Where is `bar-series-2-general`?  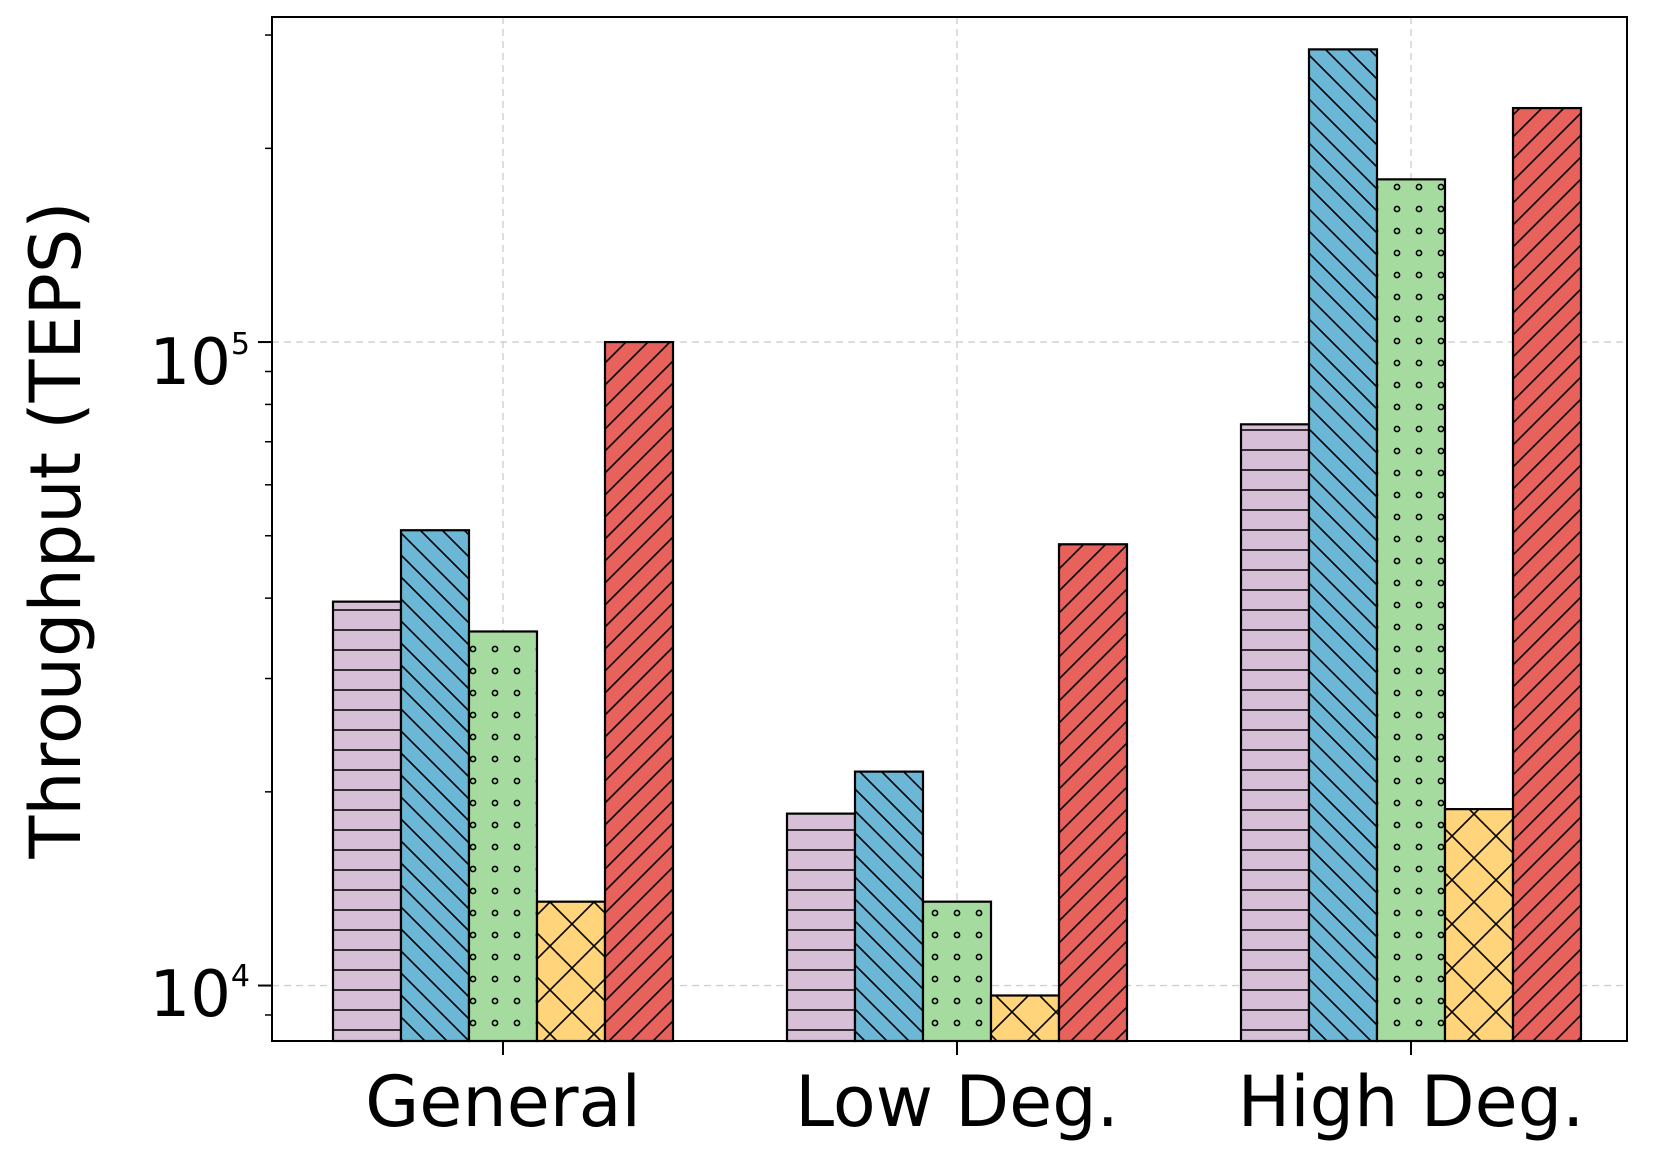 bar-series-2-general is located at coordinates (435, 786).